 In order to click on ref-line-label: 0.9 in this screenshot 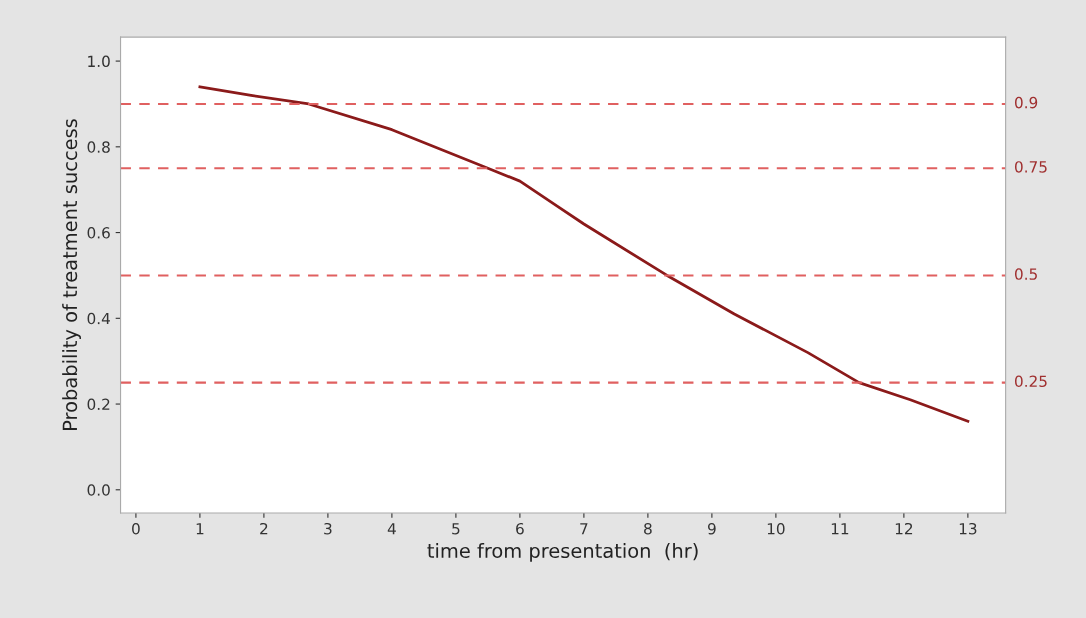, I will do `click(1026, 102)`.